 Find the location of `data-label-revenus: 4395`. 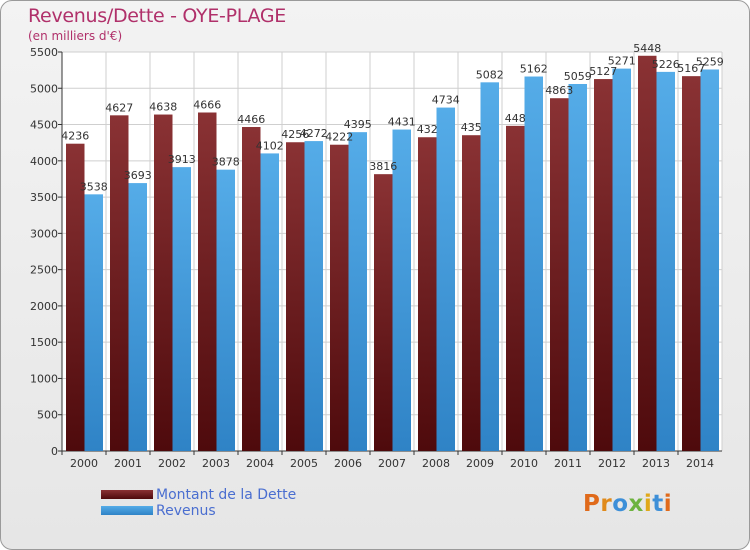

data-label-revenus: 4395 is located at coordinates (358, 124).